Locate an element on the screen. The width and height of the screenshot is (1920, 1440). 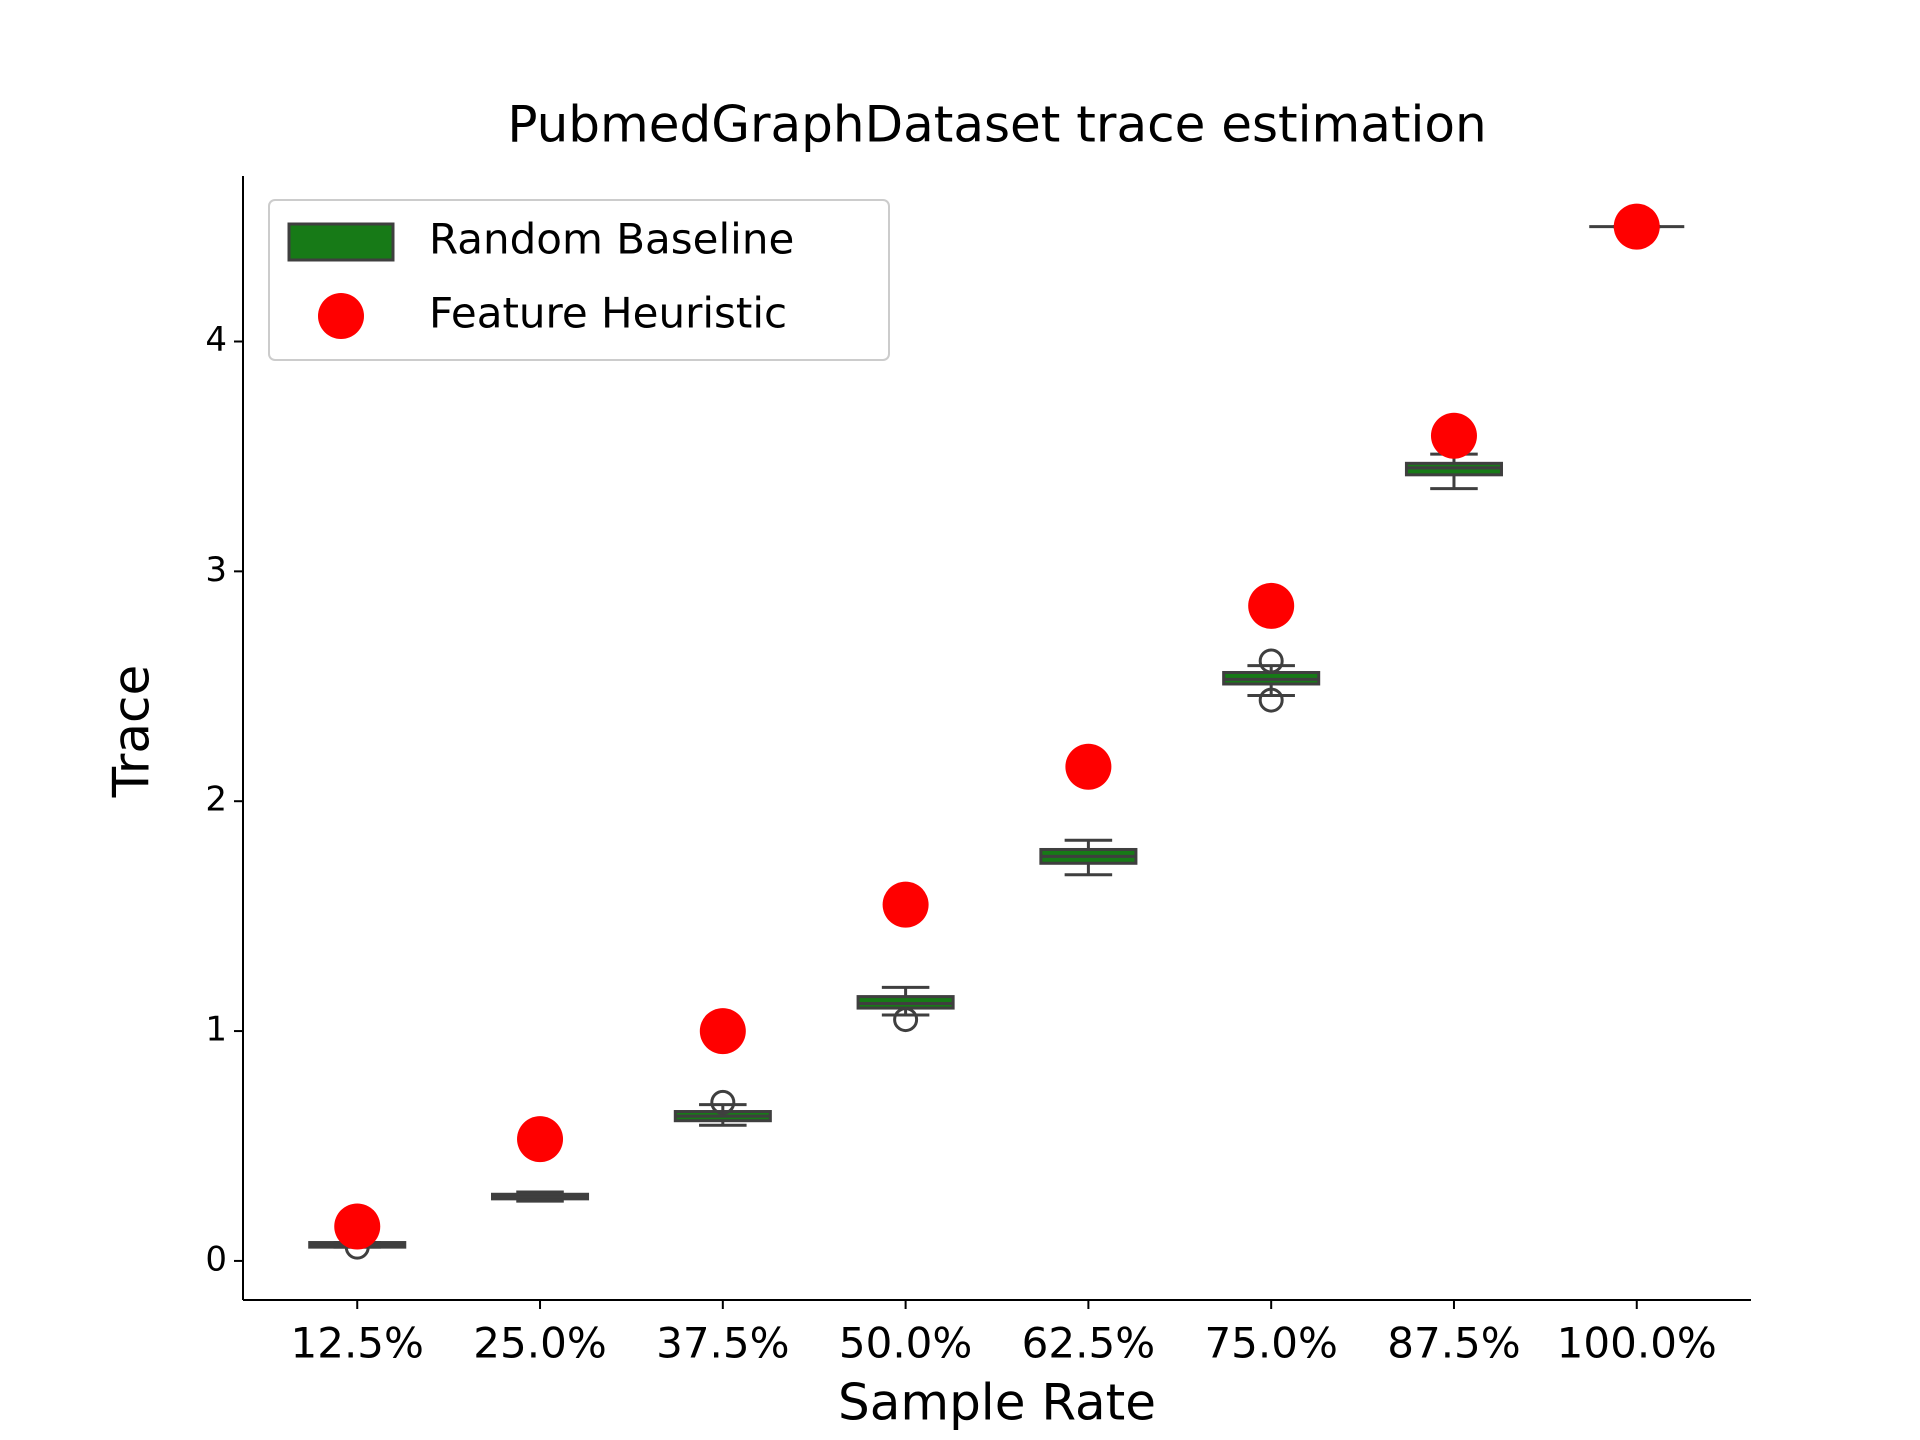
y-tick-label: 2 is located at coordinates (216, 800).